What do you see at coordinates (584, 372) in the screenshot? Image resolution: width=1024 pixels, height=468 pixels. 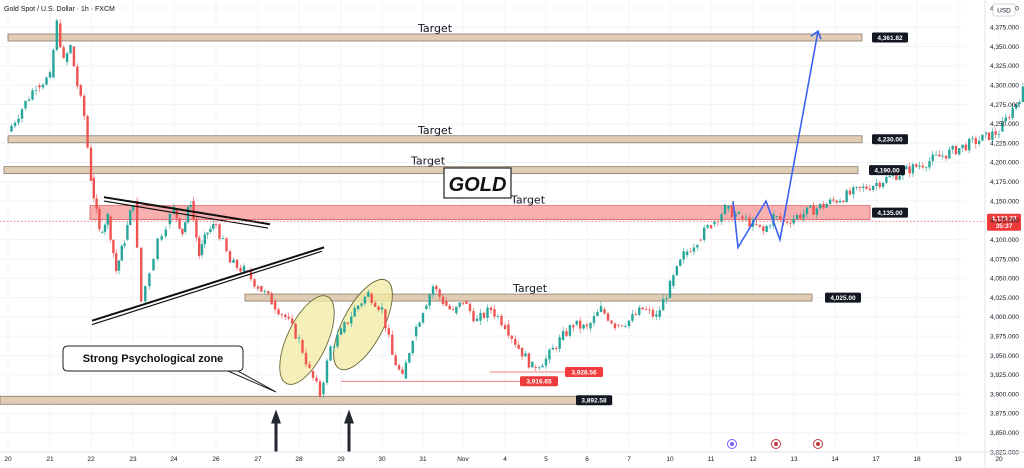 I see `low-tag` at bounding box center [584, 372].